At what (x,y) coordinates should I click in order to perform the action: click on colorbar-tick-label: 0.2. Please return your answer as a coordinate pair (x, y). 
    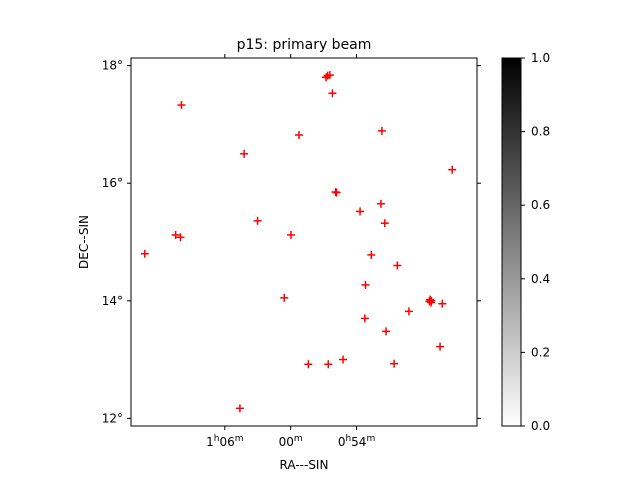
    Looking at the image, I should click on (540, 352).